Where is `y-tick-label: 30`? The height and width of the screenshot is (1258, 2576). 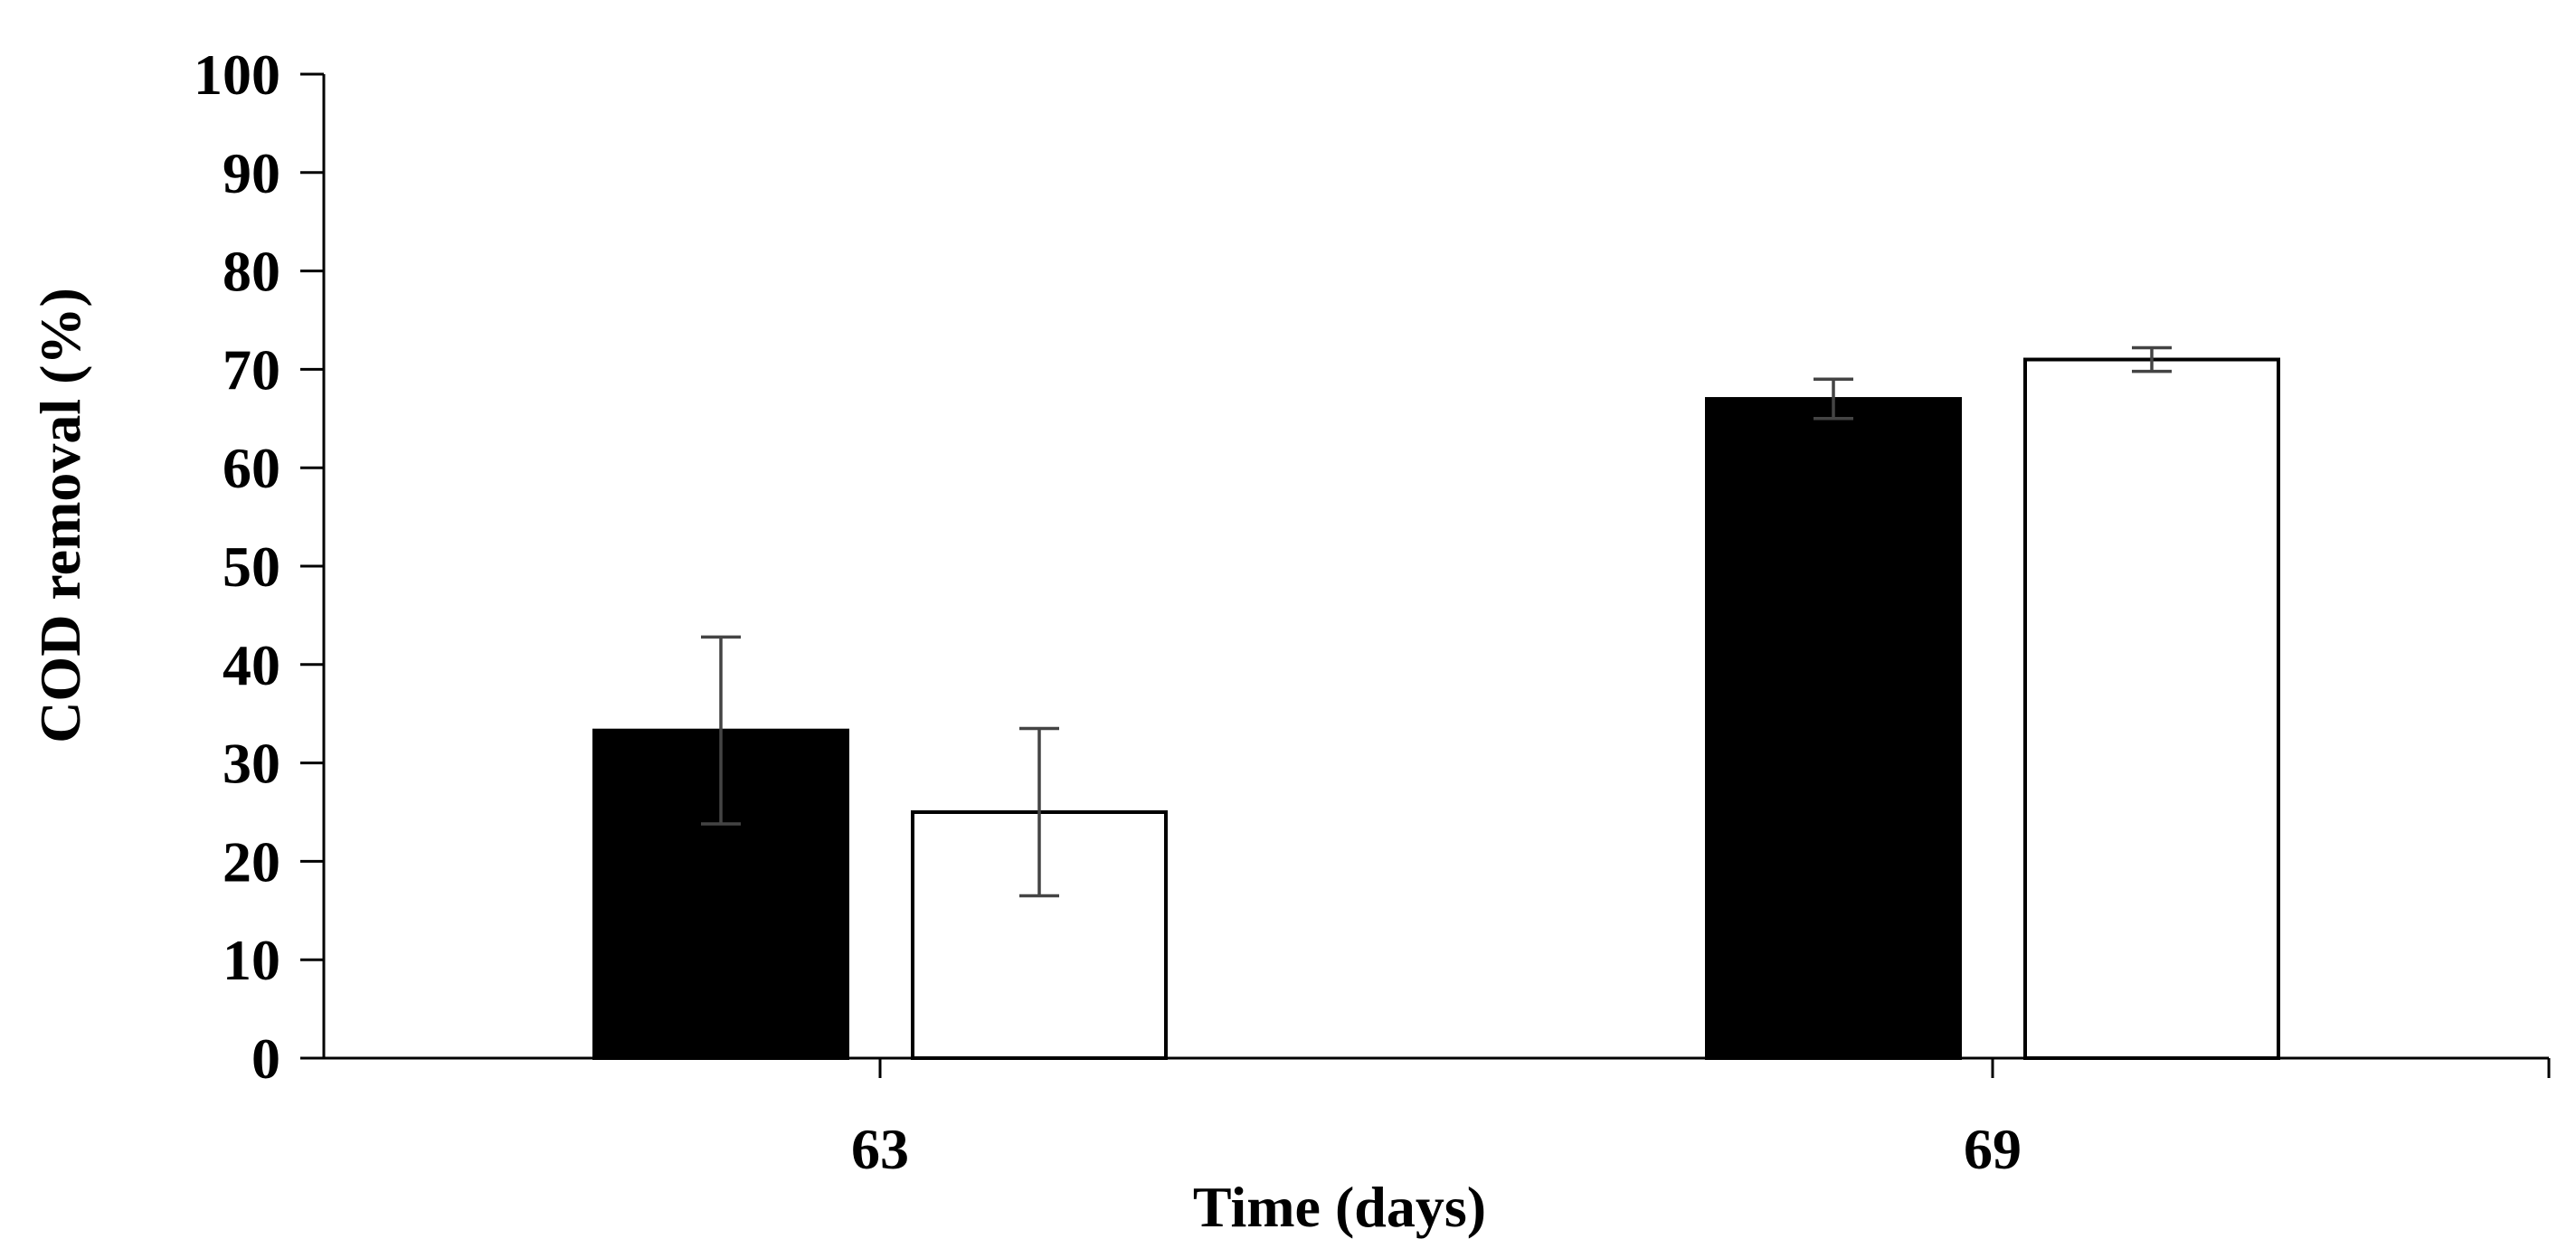
y-tick-label: 30 is located at coordinates (252, 764).